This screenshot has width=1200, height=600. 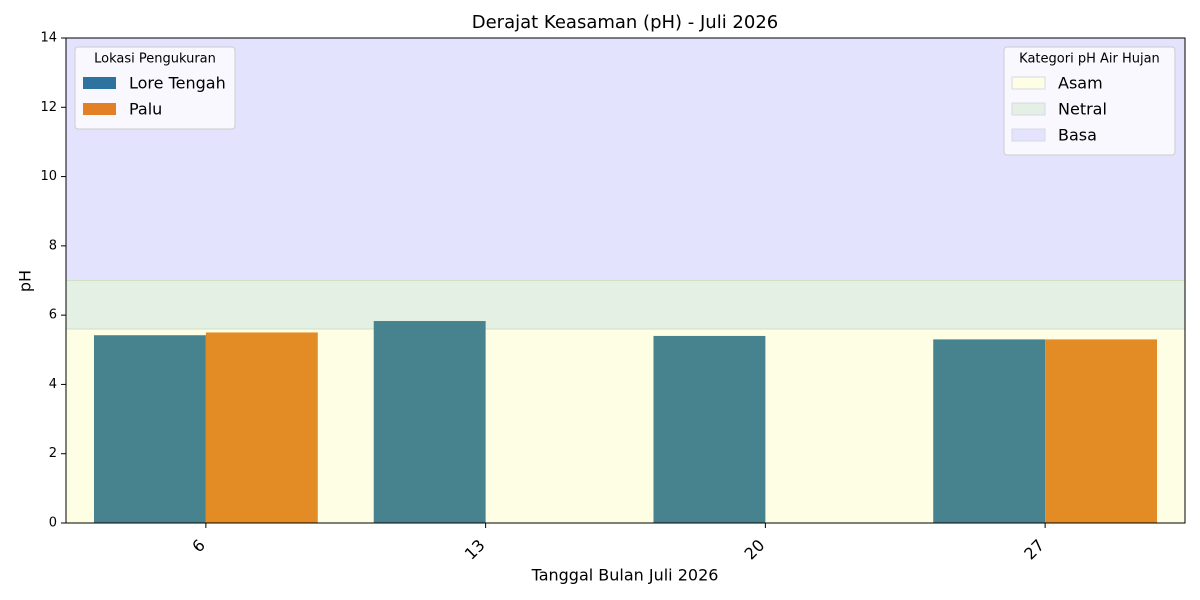 I want to click on legend-label: Palu, so click(x=145, y=109).